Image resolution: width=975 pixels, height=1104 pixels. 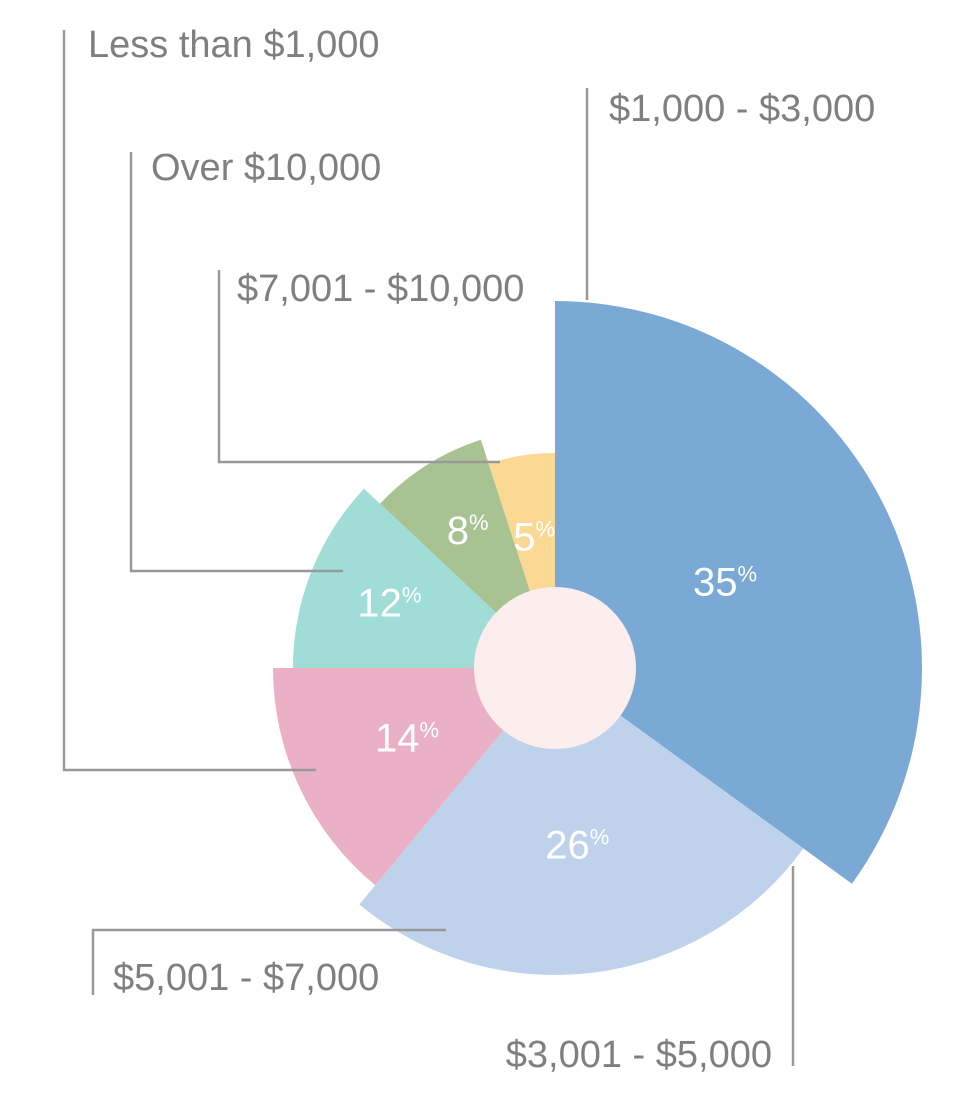 What do you see at coordinates (567, 846) in the screenshot?
I see `percent-value: 26` at bounding box center [567, 846].